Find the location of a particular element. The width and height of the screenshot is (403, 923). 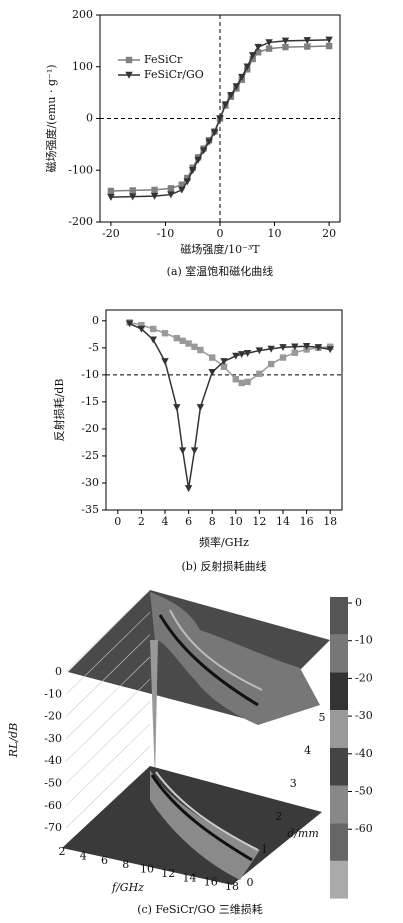

x-tick-label: -20 is located at coordinates (111, 233).